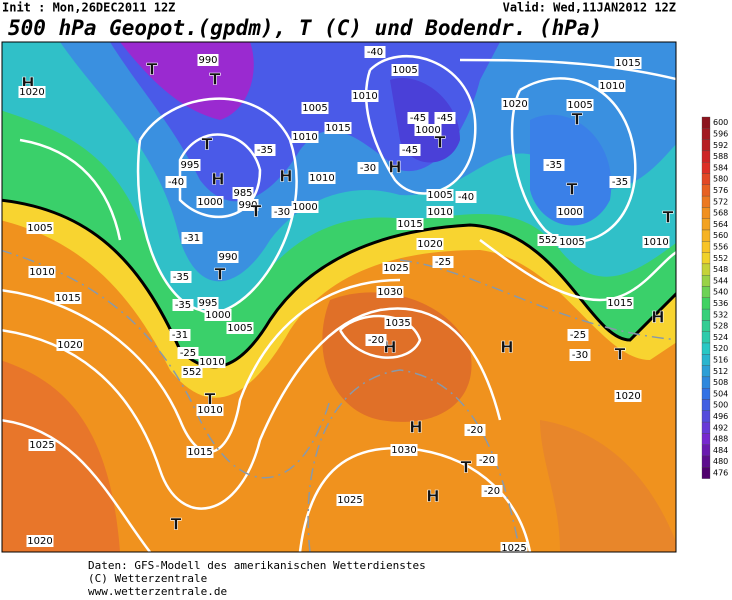  I want to click on contour-label: 985, so click(242, 193).